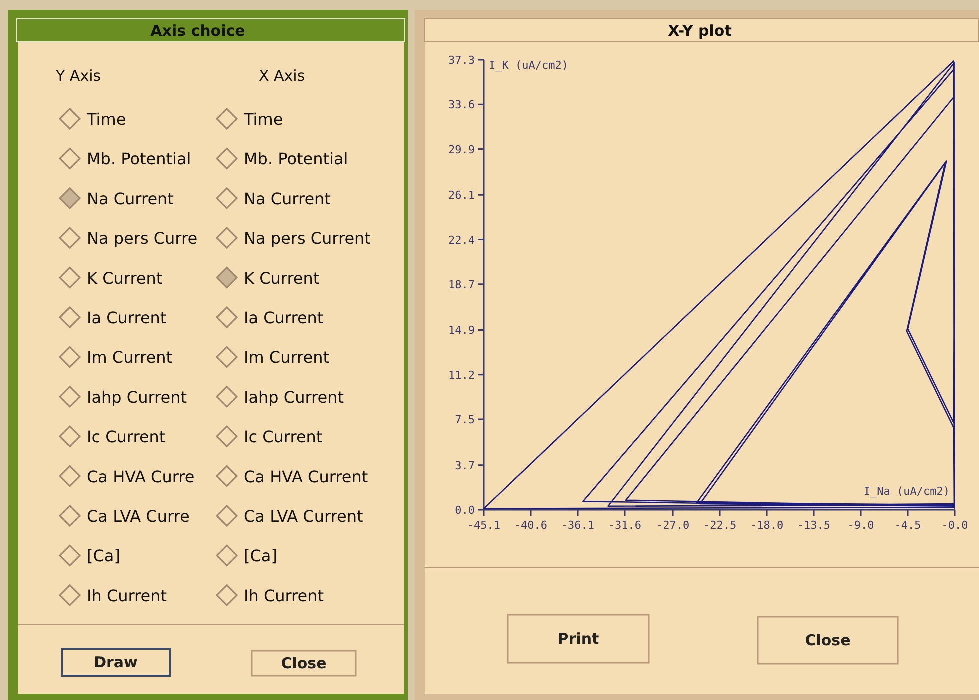 The width and height of the screenshot is (979, 700). I want to click on x-tick-label: -9.0, so click(861, 525).